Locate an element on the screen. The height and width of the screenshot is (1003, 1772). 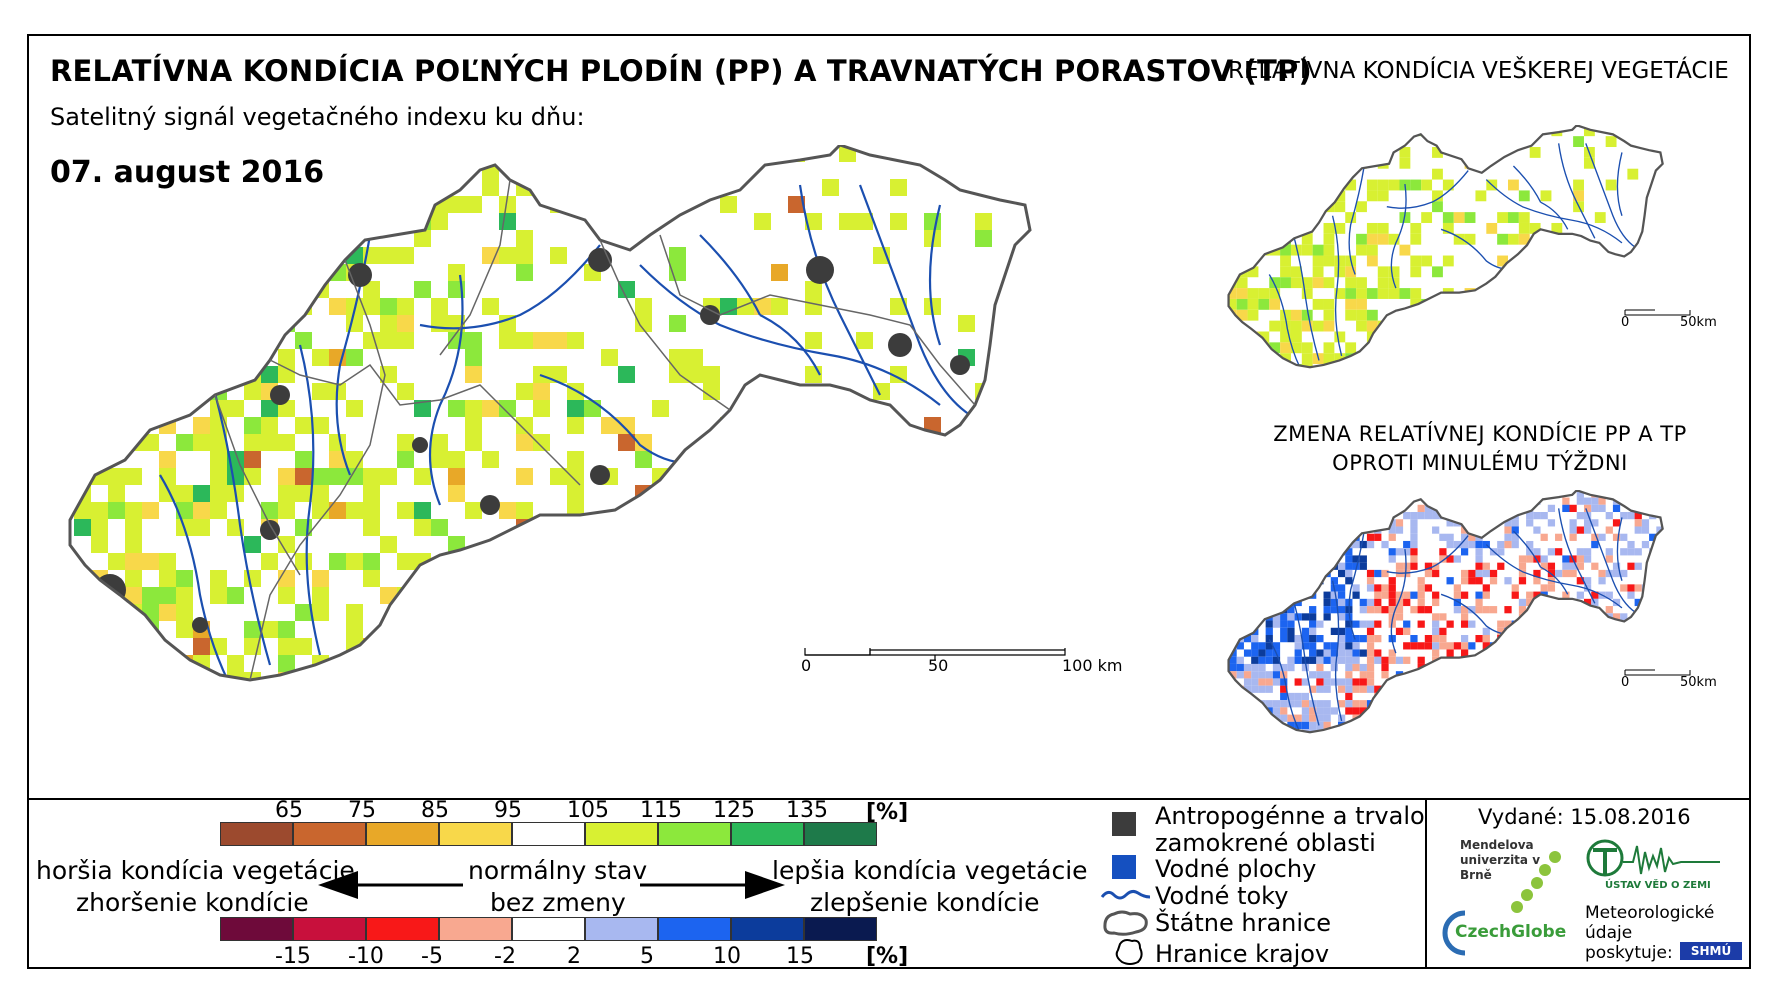
change-unit: [%] is located at coordinates (887, 956).